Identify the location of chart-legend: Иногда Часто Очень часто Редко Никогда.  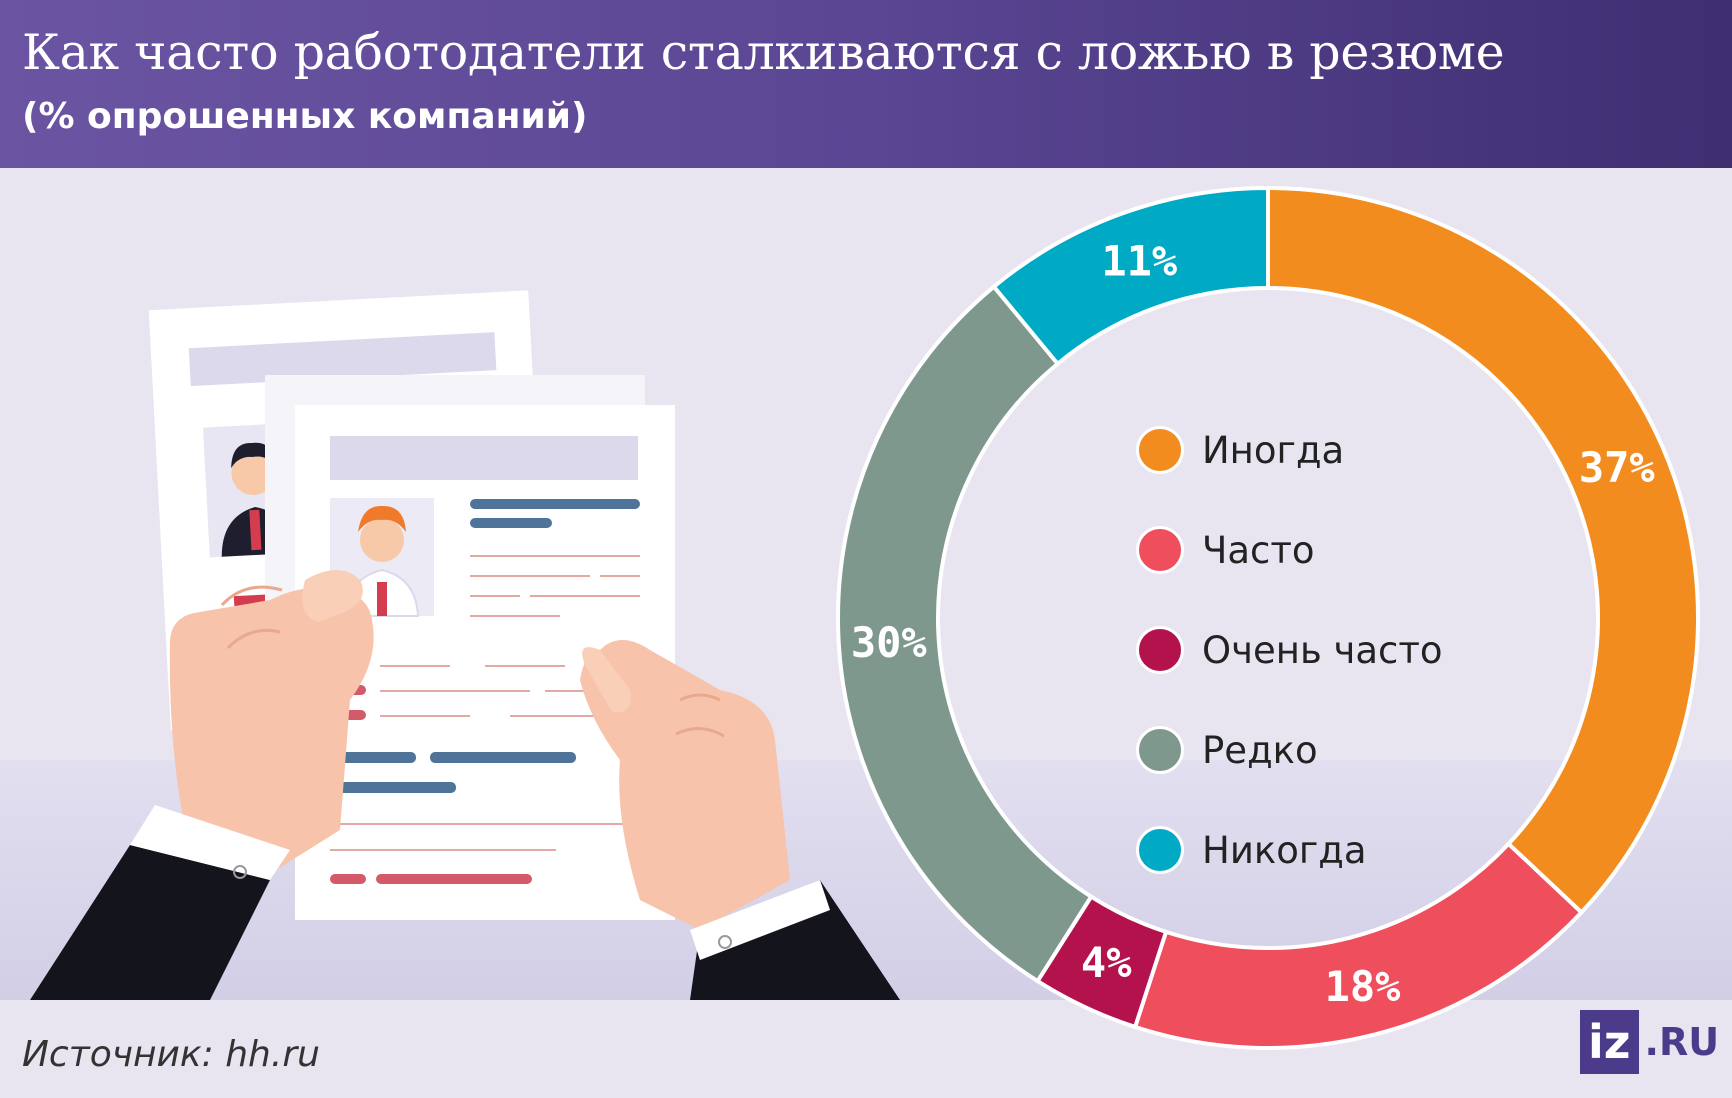
(1289, 650).